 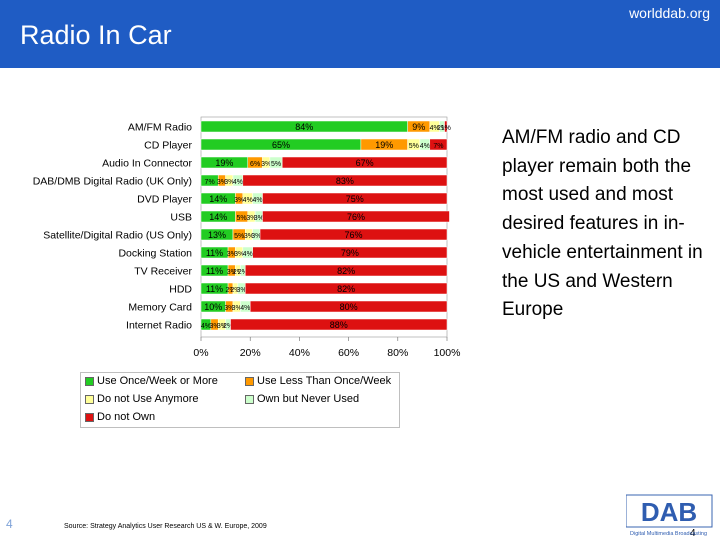 What do you see at coordinates (669, 512) in the screenshot?
I see `logo-letters: DAB` at bounding box center [669, 512].